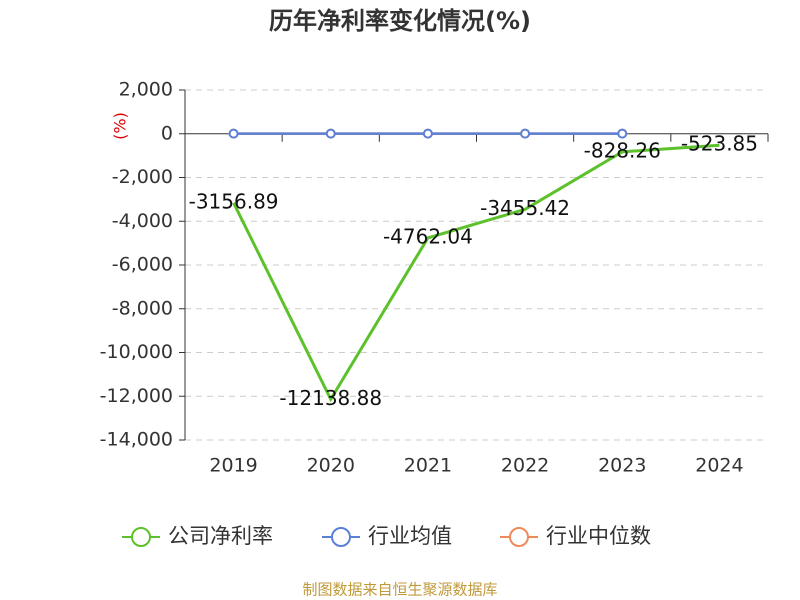 The width and height of the screenshot is (800, 600). Describe the element at coordinates (410, 536) in the screenshot. I see `legend-label: 行业均值` at that location.